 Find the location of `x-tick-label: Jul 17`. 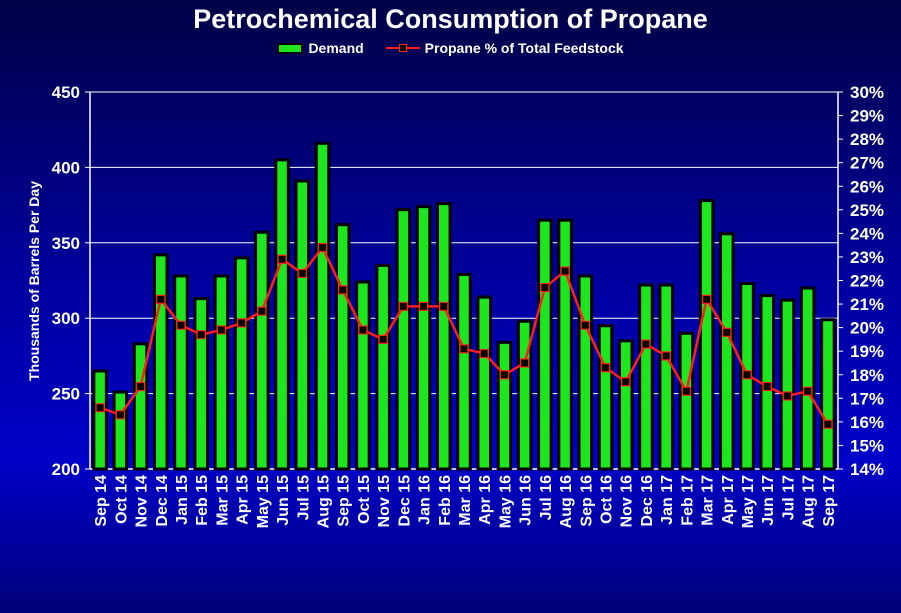

x-tick-label: Jul 17 is located at coordinates (788, 497).